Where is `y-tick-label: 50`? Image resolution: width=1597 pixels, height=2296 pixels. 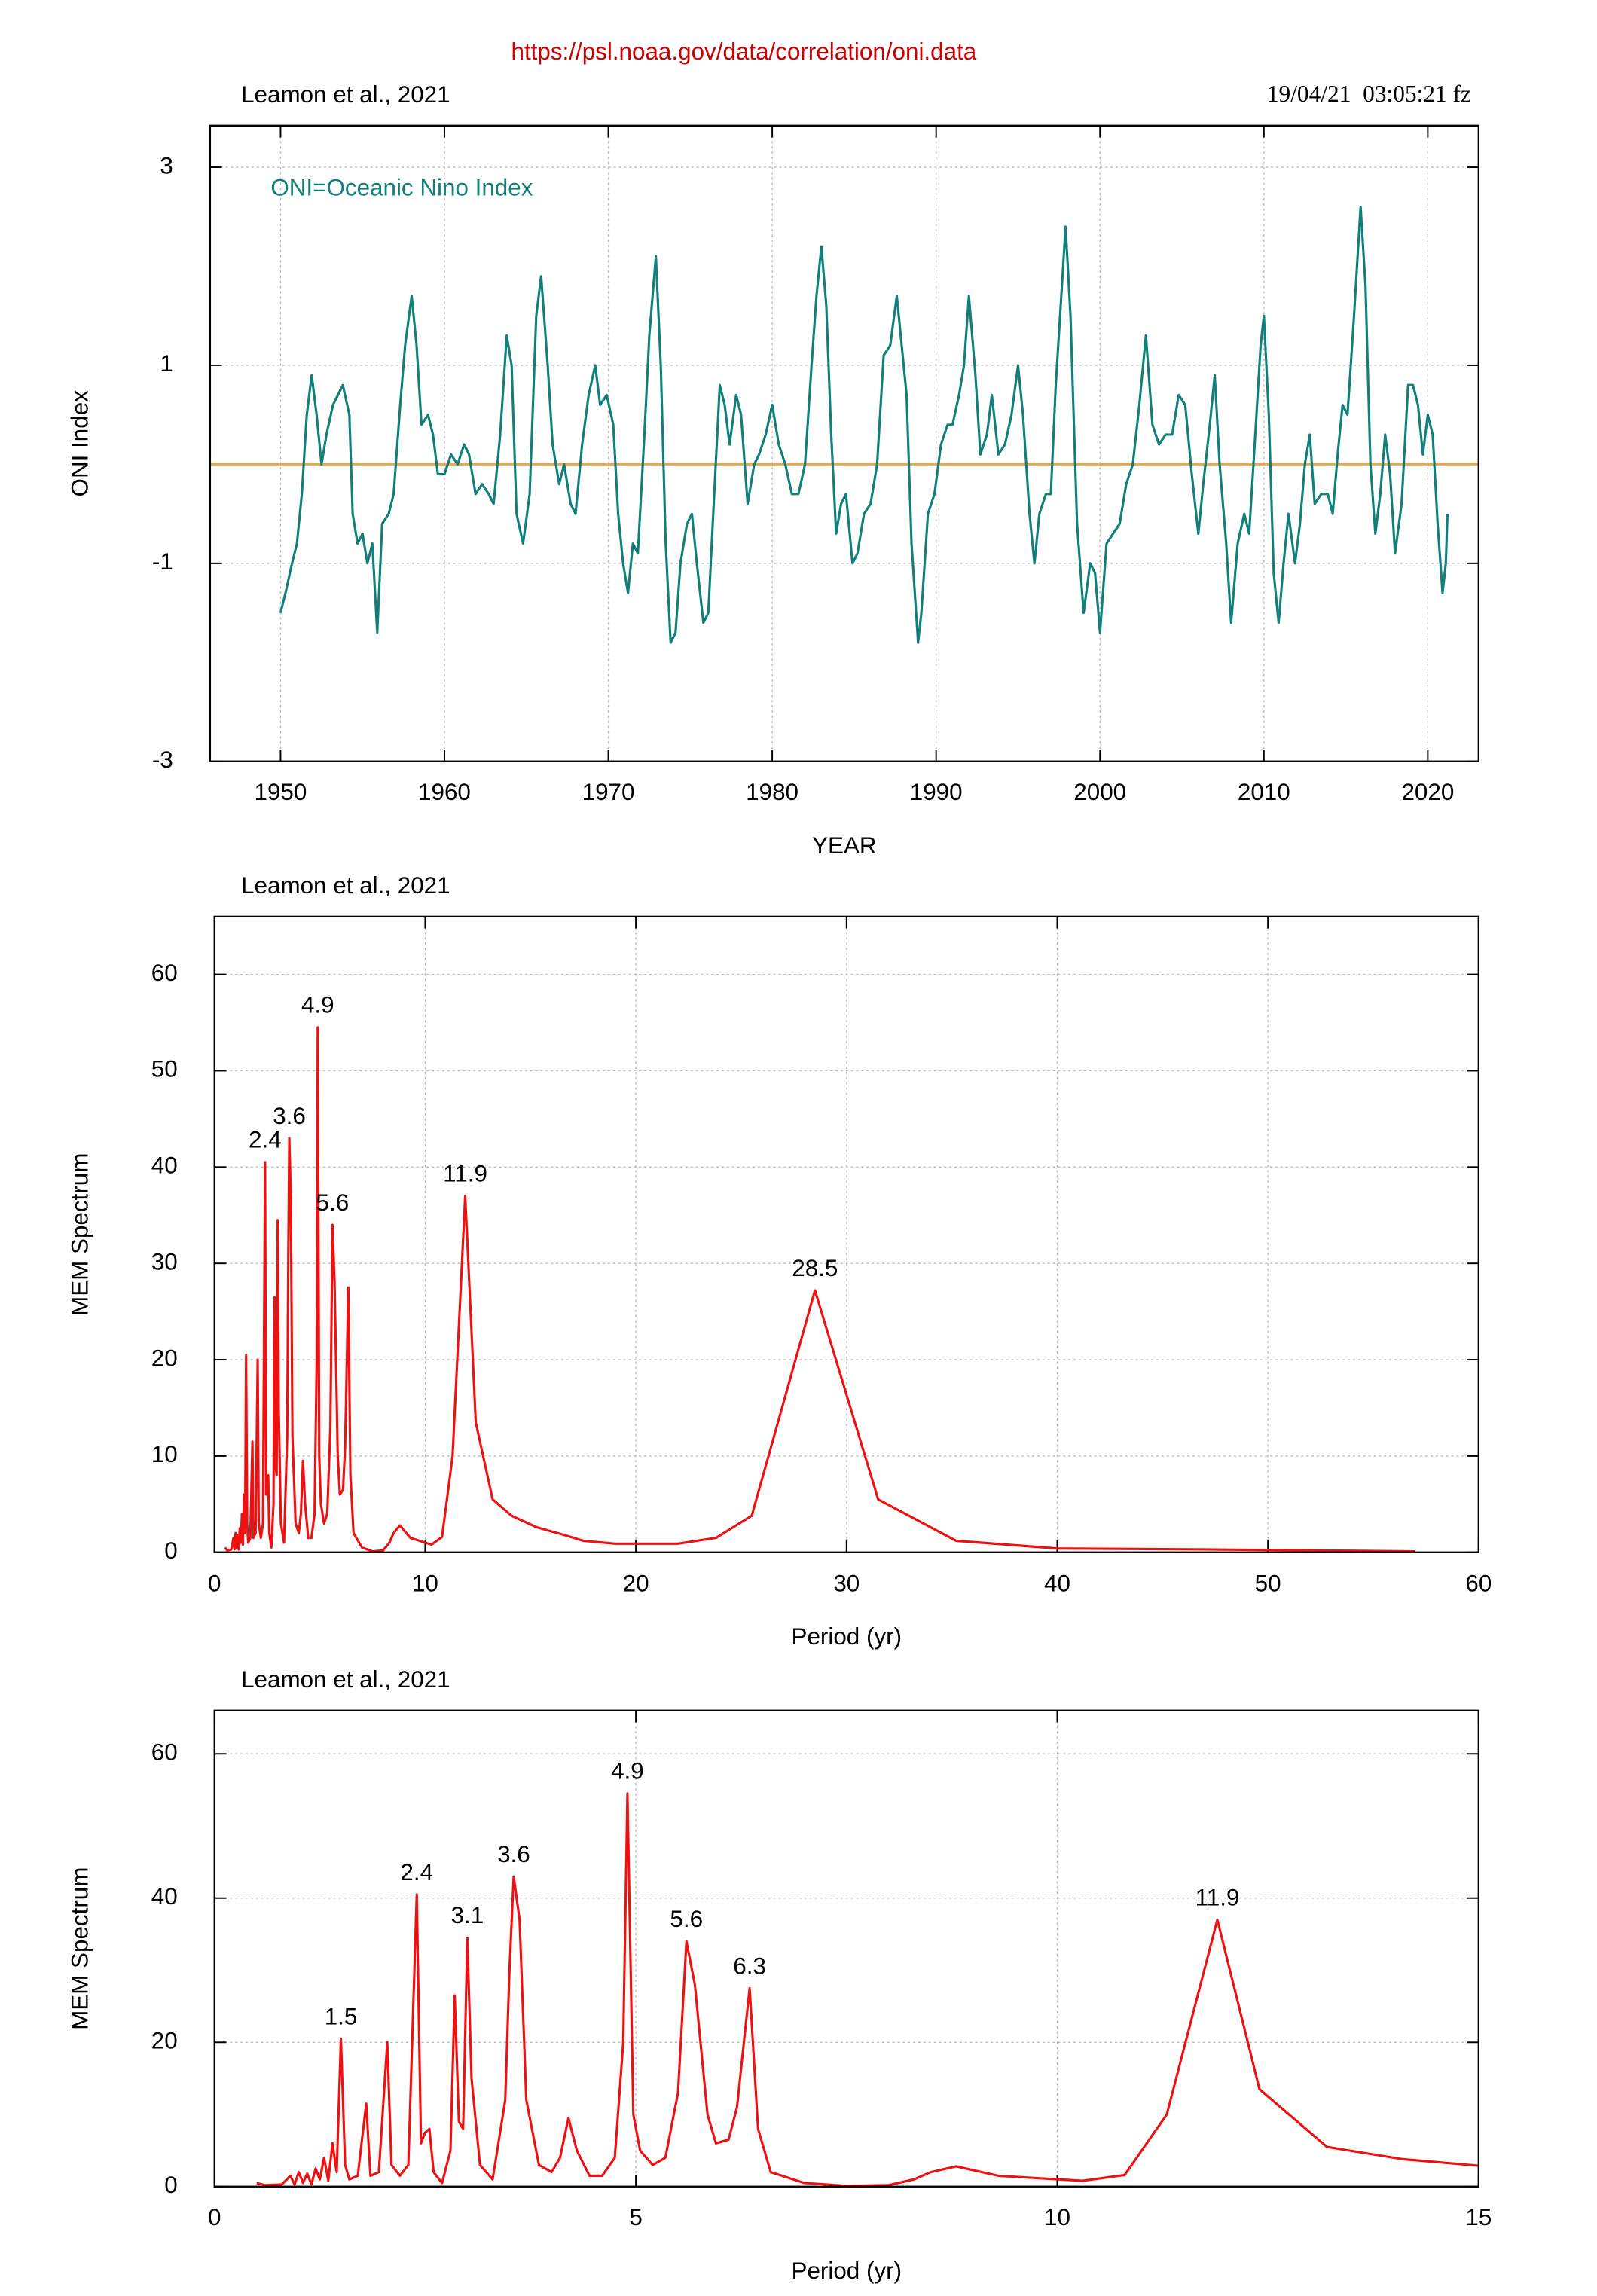 y-tick-label: 50 is located at coordinates (164, 1069).